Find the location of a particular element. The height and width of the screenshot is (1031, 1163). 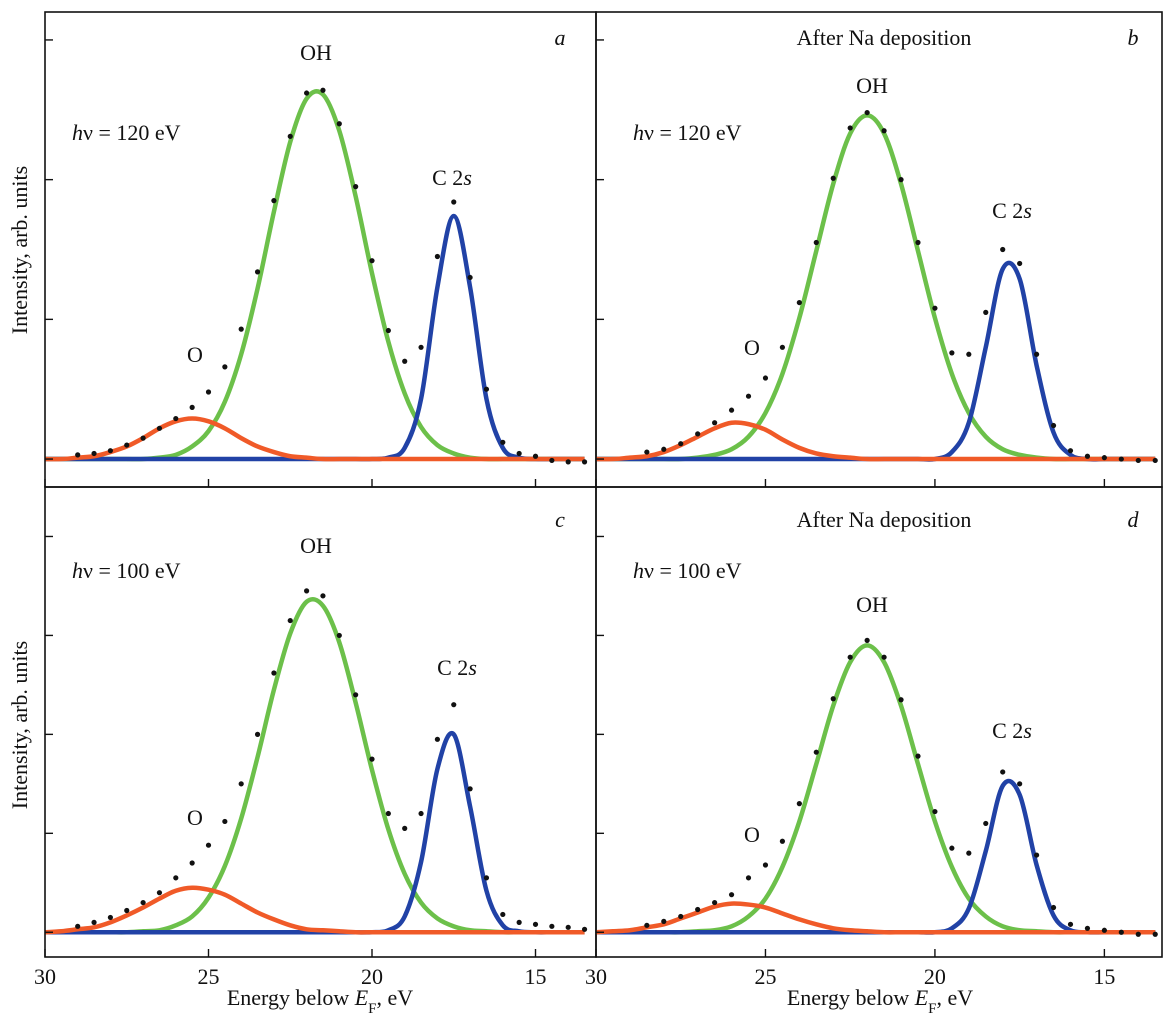

panel-label: d is located at coordinates (1134, 519).